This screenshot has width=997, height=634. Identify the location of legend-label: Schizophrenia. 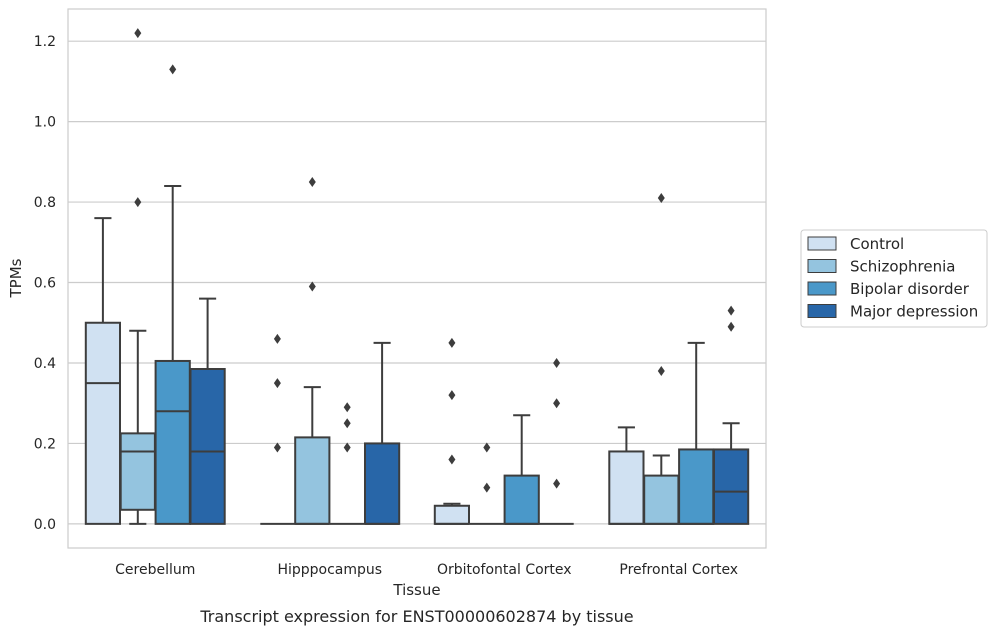
(902, 267).